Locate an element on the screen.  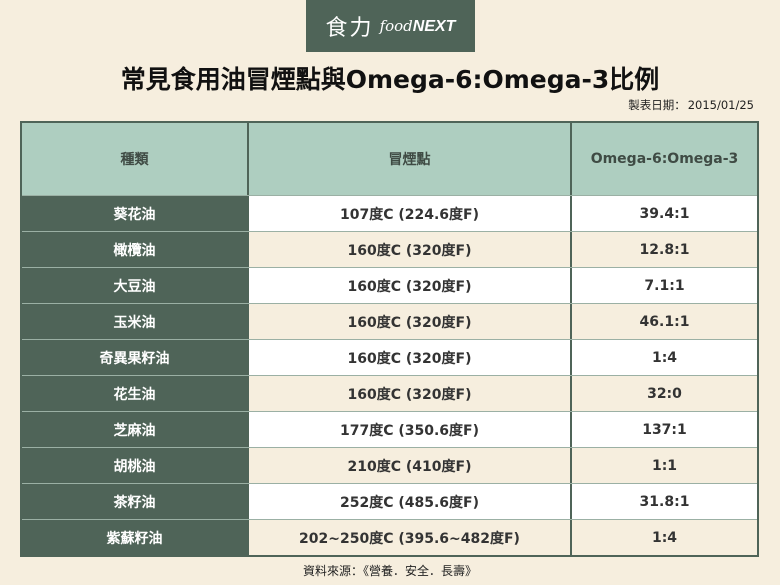
table-row: 紫蘇籽油 202~250度C (395.6~482度F) 1:4 is located at coordinates (389, 537).